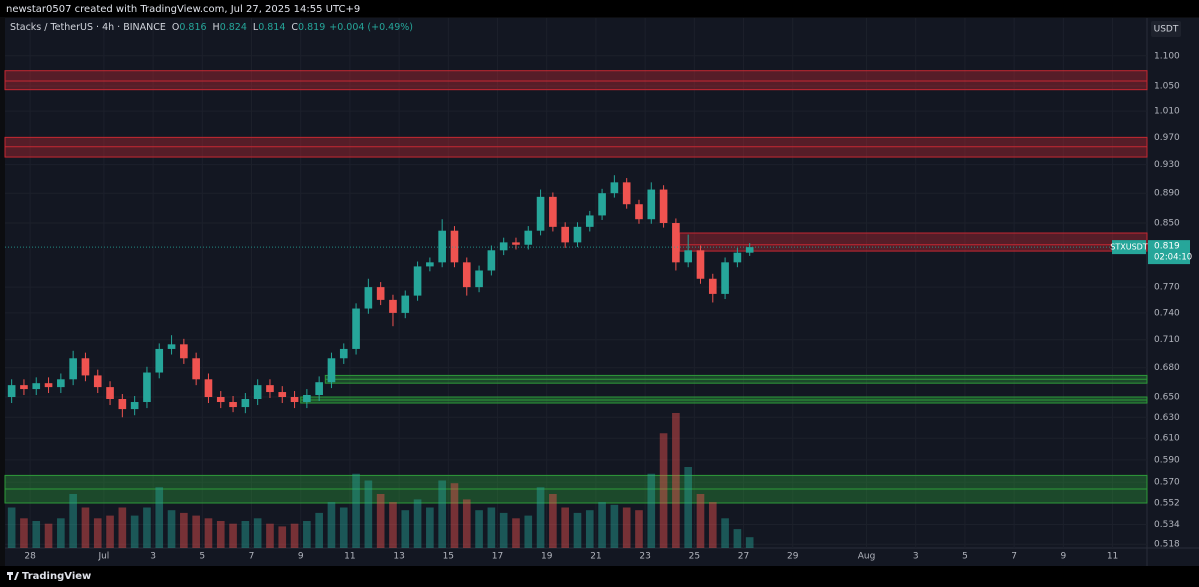 This screenshot has width=1199, height=587. I want to click on x-tick-label: 15, so click(448, 557).